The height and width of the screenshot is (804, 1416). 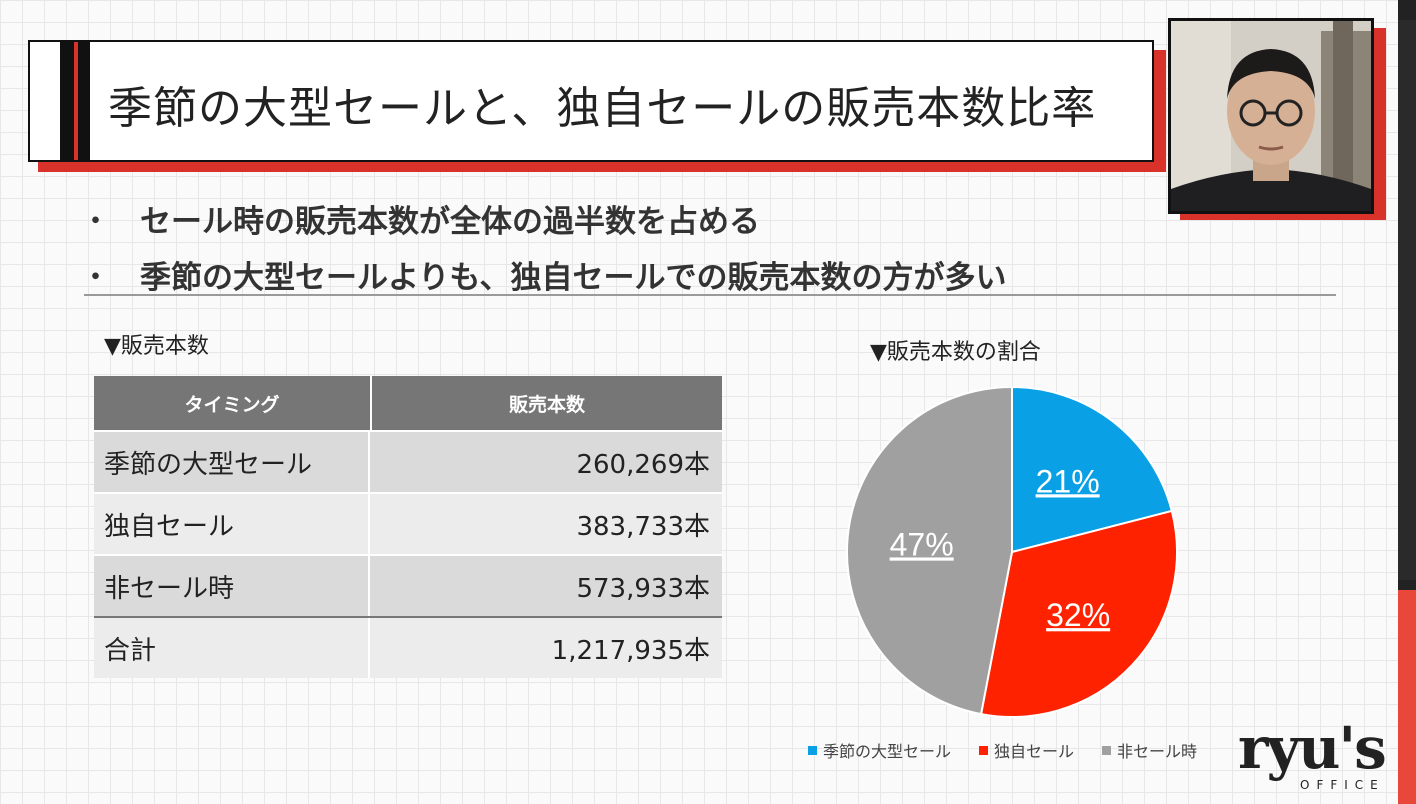 I want to click on legend-label: 非セール時, so click(x=1157, y=751).